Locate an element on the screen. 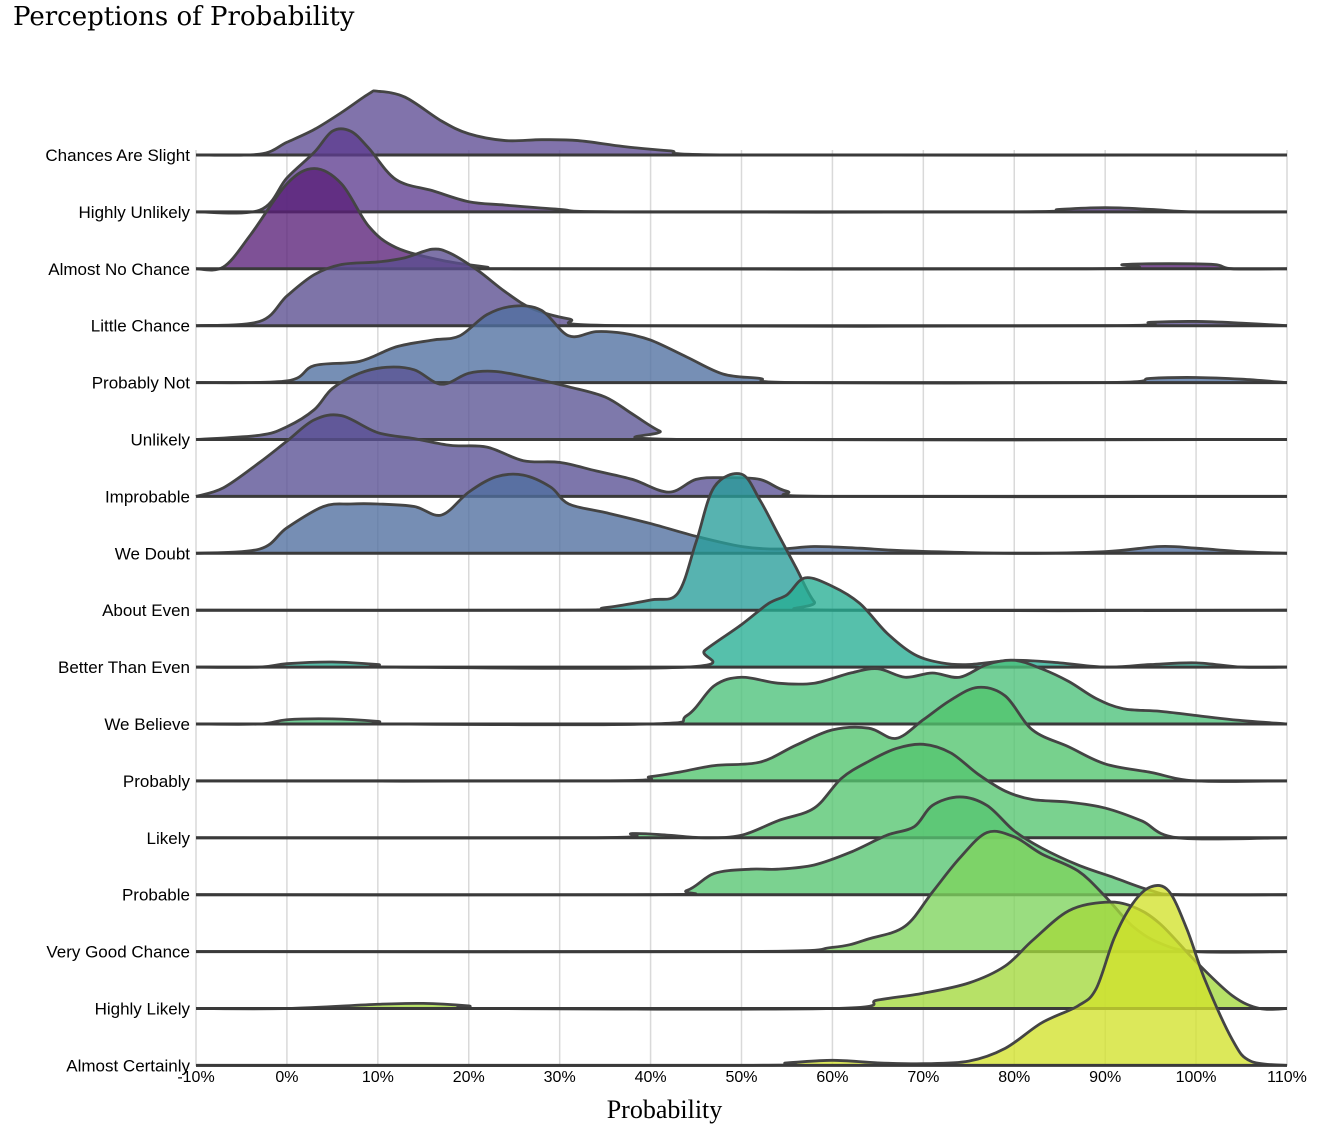 The height and width of the screenshot is (1134, 1331). category-label: Almost Certainly is located at coordinates (128, 1065).